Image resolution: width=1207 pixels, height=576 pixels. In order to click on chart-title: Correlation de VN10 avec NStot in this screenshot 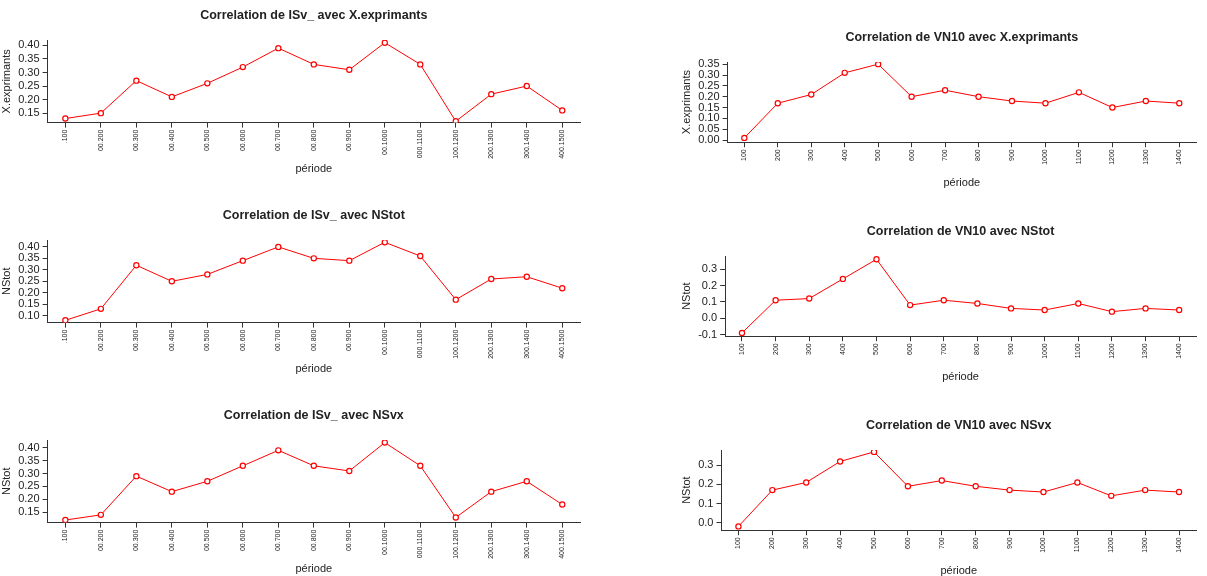, I will do `click(961, 230)`.